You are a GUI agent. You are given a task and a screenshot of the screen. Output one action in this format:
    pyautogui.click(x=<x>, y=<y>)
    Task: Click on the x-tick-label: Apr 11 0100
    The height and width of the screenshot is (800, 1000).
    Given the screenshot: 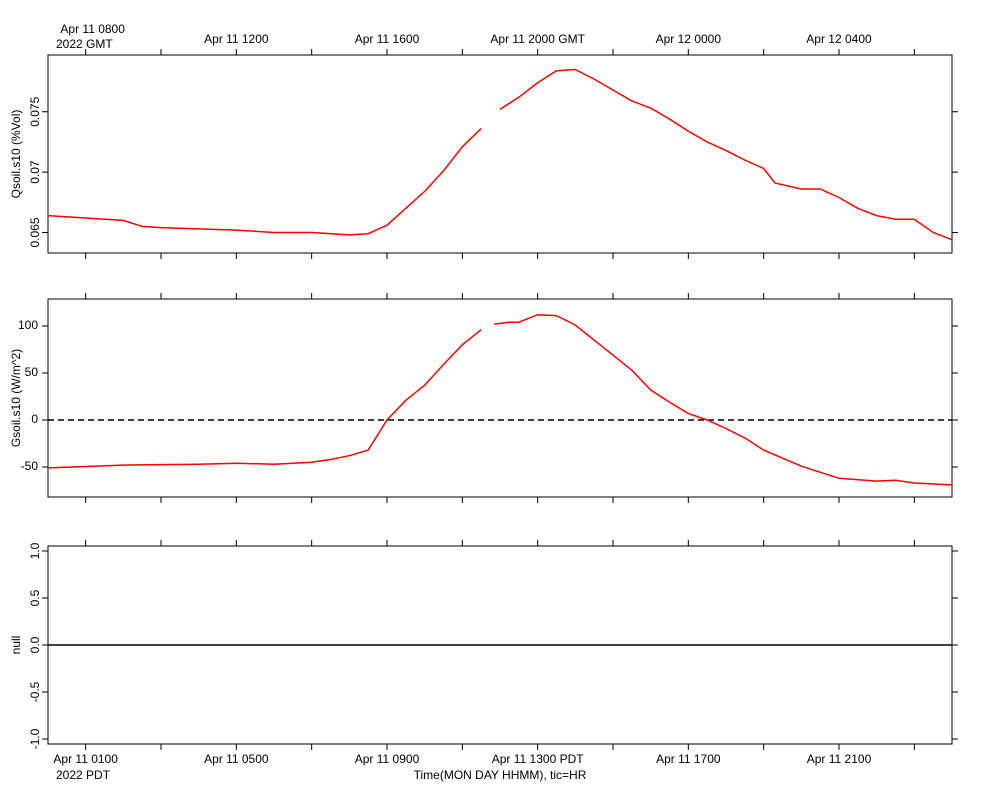 What is the action you would take?
    pyautogui.click(x=85, y=759)
    